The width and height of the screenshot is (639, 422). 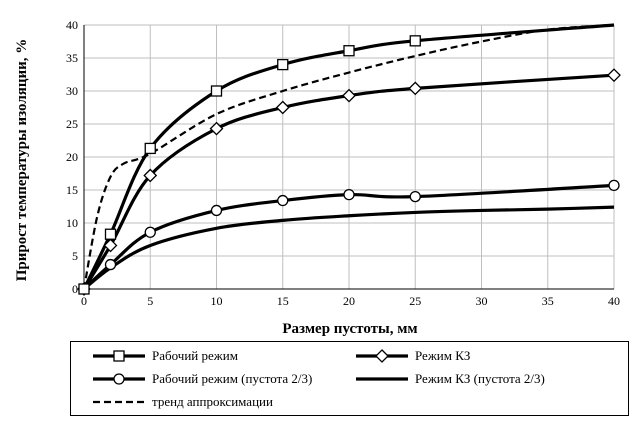 I want to click on y-axis-label: Прирост температуры изоляции, %, so click(x=22, y=160).